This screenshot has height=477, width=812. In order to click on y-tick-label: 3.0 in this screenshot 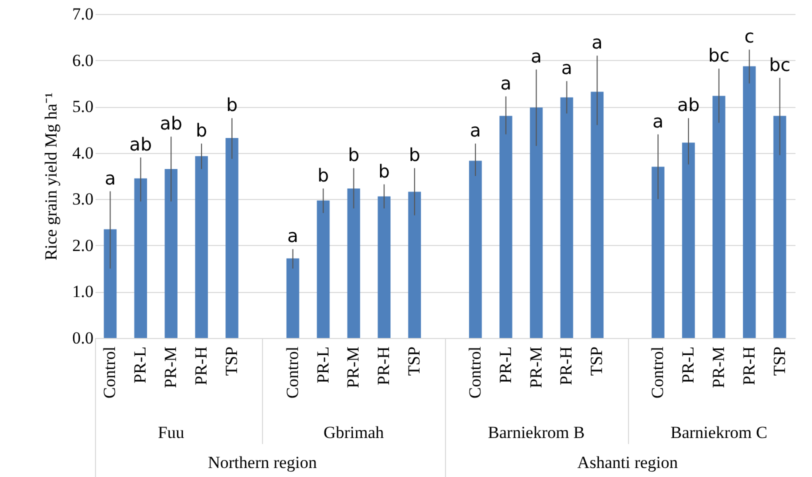, I will do `click(83, 199)`.